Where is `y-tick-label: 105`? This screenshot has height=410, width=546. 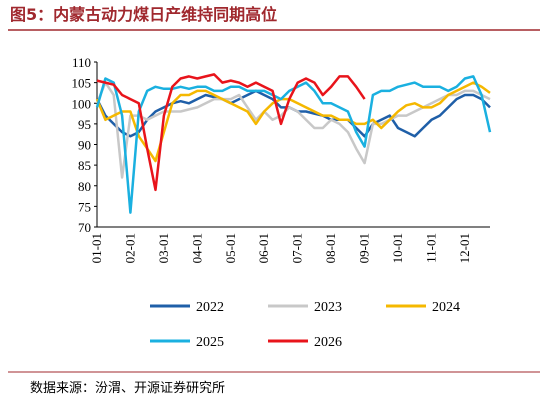 y-tick-label: 105 is located at coordinates (82, 83).